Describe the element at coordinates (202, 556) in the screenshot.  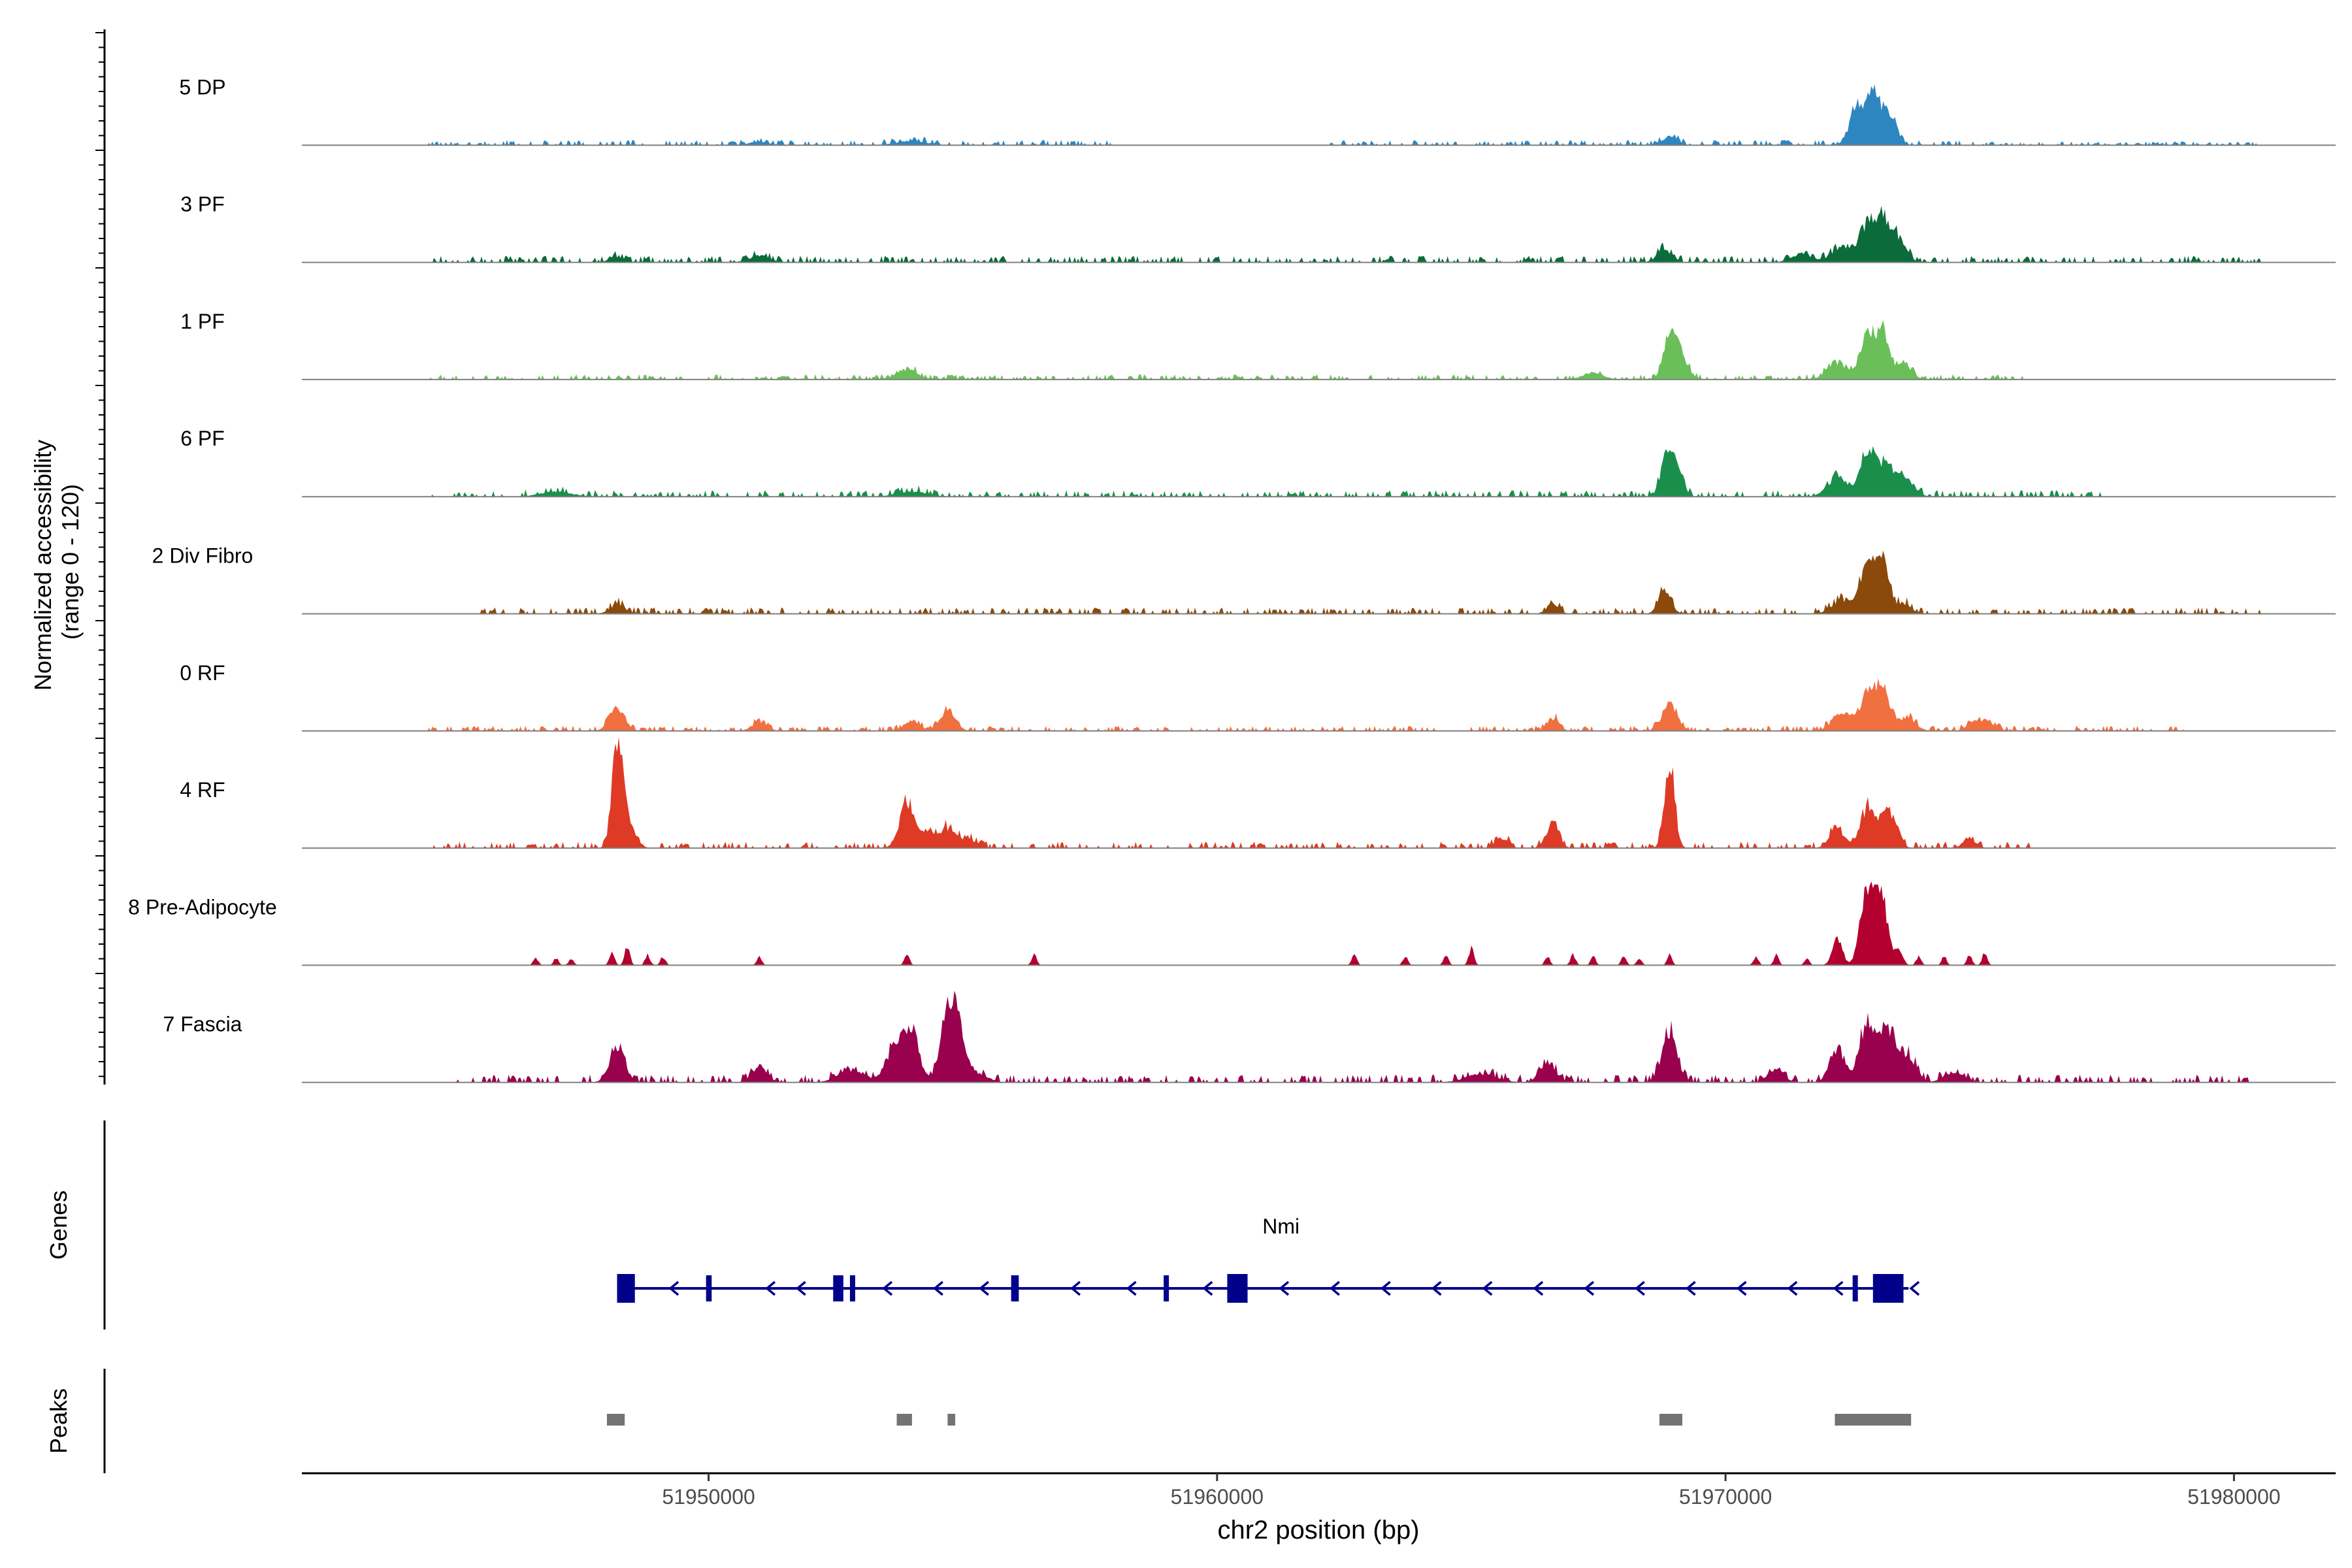
I see `track-label: 2 Div Fibro` at that location.